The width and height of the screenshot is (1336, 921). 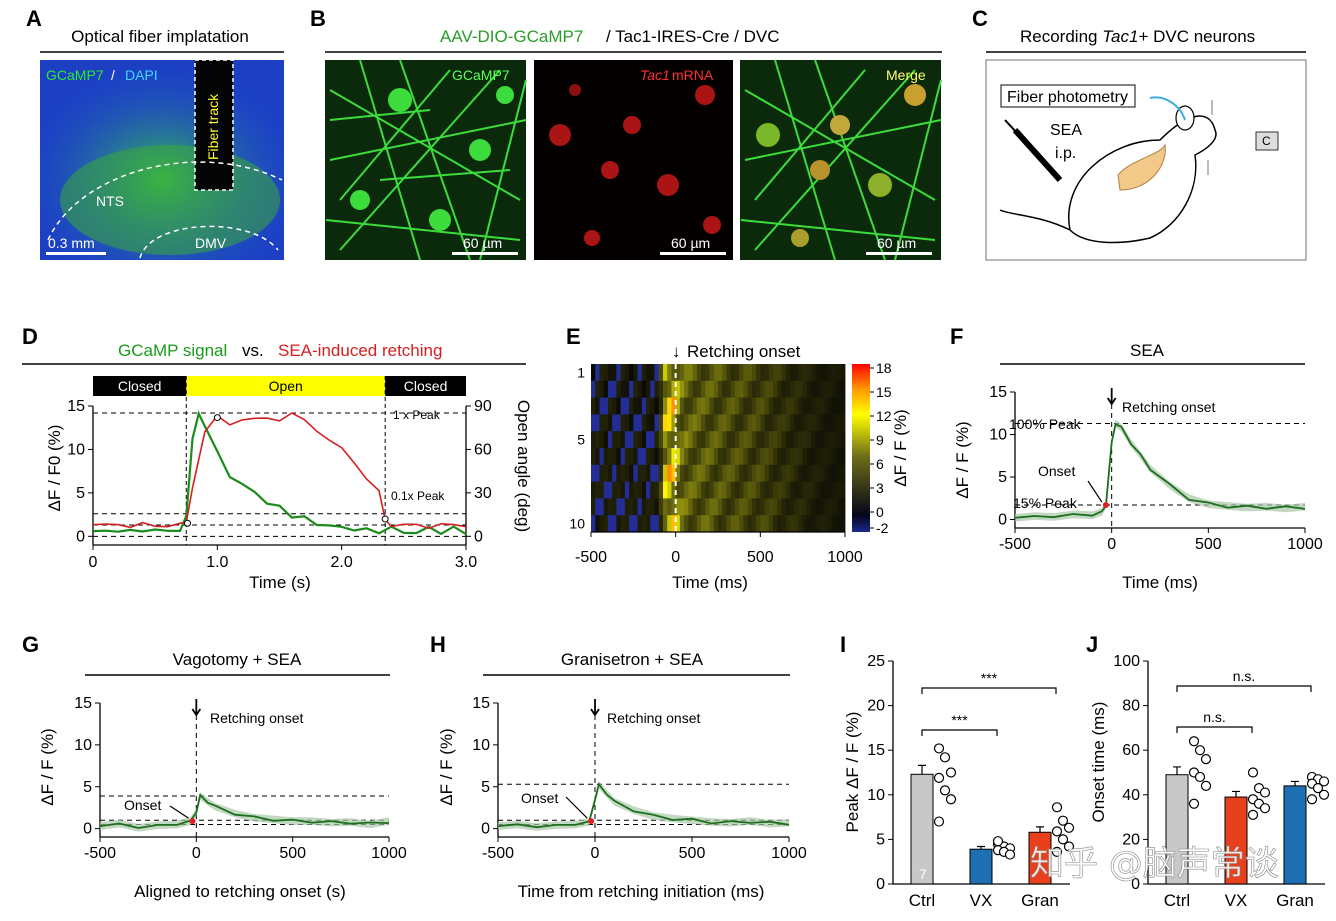 I want to click on panel-label-h: H, so click(x=438, y=644).